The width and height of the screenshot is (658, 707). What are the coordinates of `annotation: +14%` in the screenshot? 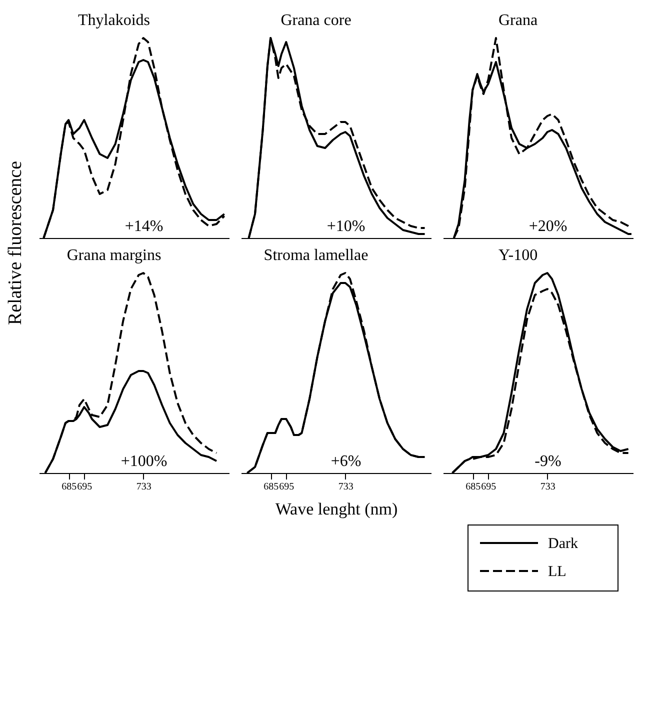 It's located at (144, 226).